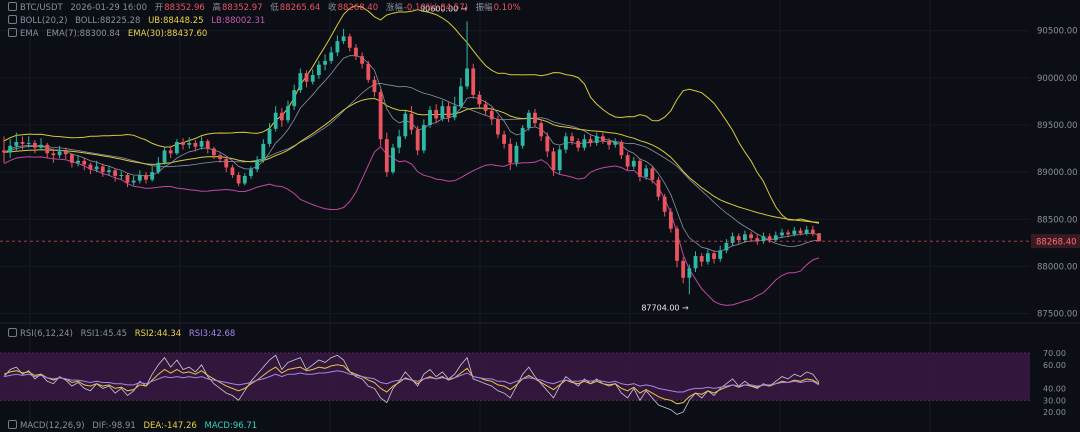 This screenshot has height=432, width=1080. I want to click on rsi-band, so click(515, 376).